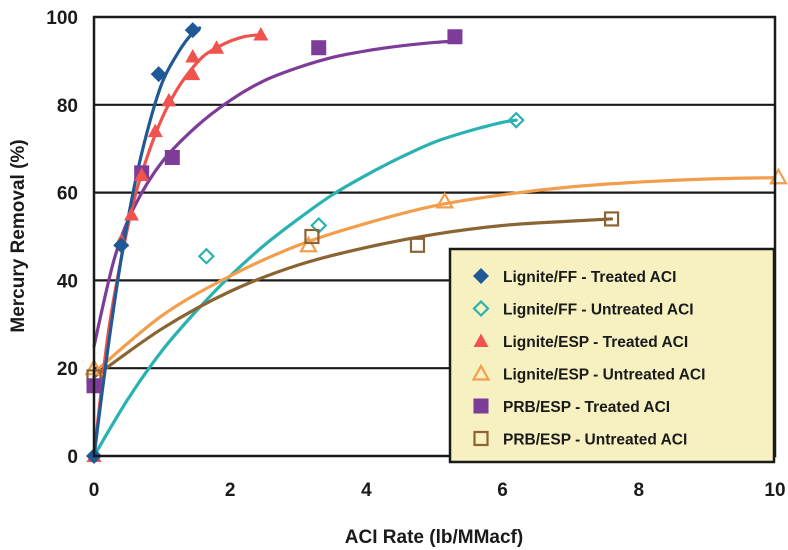  What do you see at coordinates (67, 106) in the screenshot?
I see `y-tick-label: 80` at bounding box center [67, 106].